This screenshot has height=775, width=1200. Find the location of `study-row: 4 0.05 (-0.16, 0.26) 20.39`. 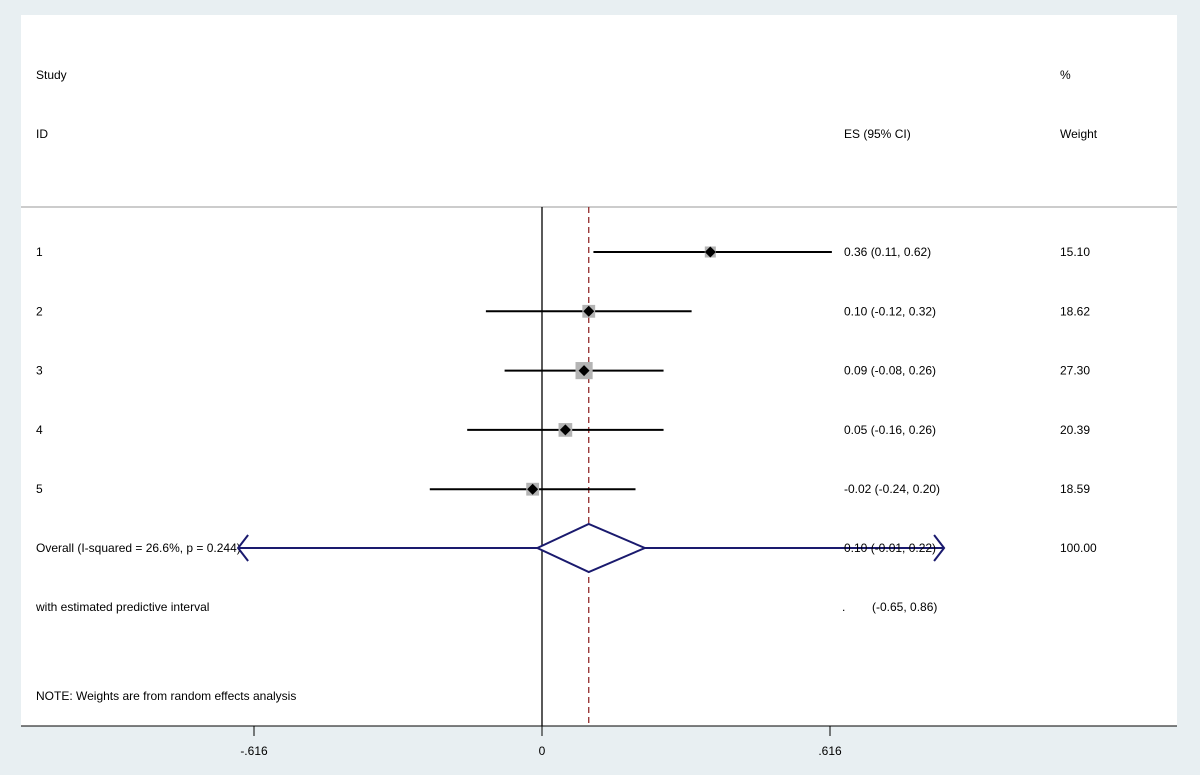

study-row: 4 0.05 (-0.16, 0.26) 20.39 is located at coordinates (563, 430).